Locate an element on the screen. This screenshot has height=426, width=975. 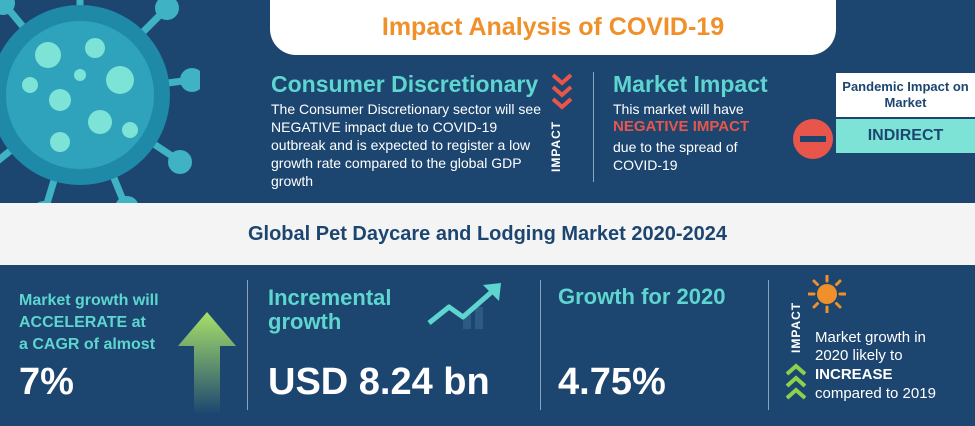
trend-up-icon is located at coordinates (464, 306).